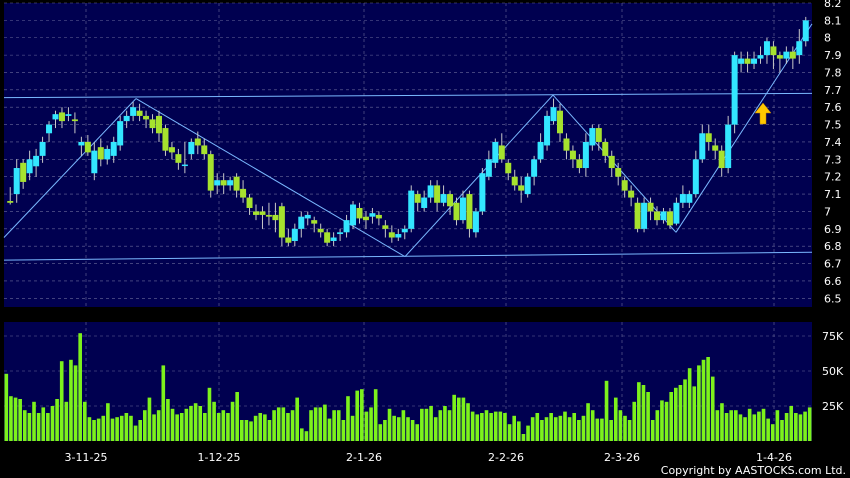 The image size is (850, 478). What do you see at coordinates (833, 72) in the screenshot?
I see `price-tick-label: 7.8` at bounding box center [833, 72].